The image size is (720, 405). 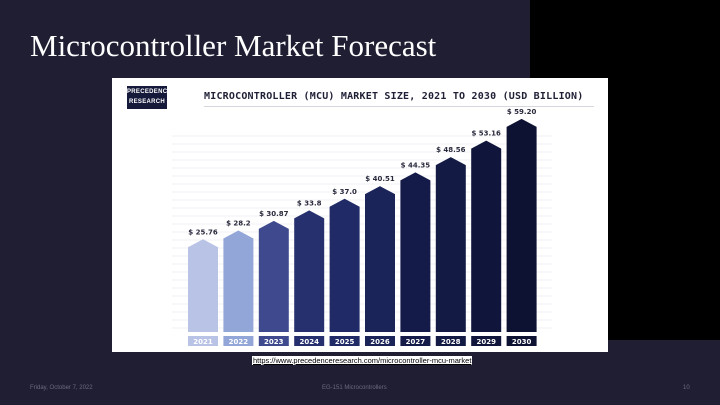 I want to click on bar-2030, so click(x=521, y=225).